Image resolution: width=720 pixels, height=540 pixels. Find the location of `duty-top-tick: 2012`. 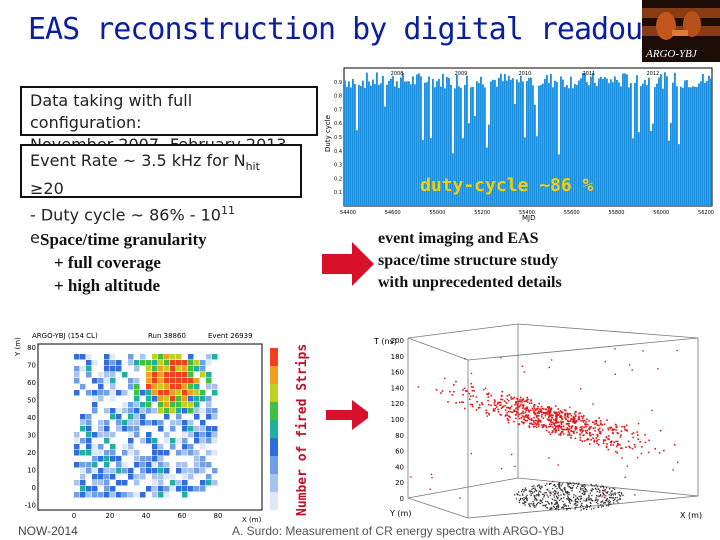

duty-top-tick: 2012 is located at coordinates (653, 74).